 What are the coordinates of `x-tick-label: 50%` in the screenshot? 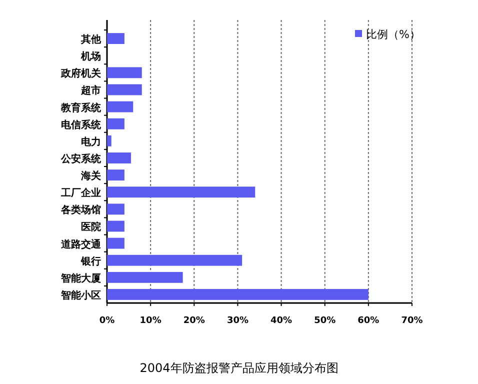 It's located at (325, 321).